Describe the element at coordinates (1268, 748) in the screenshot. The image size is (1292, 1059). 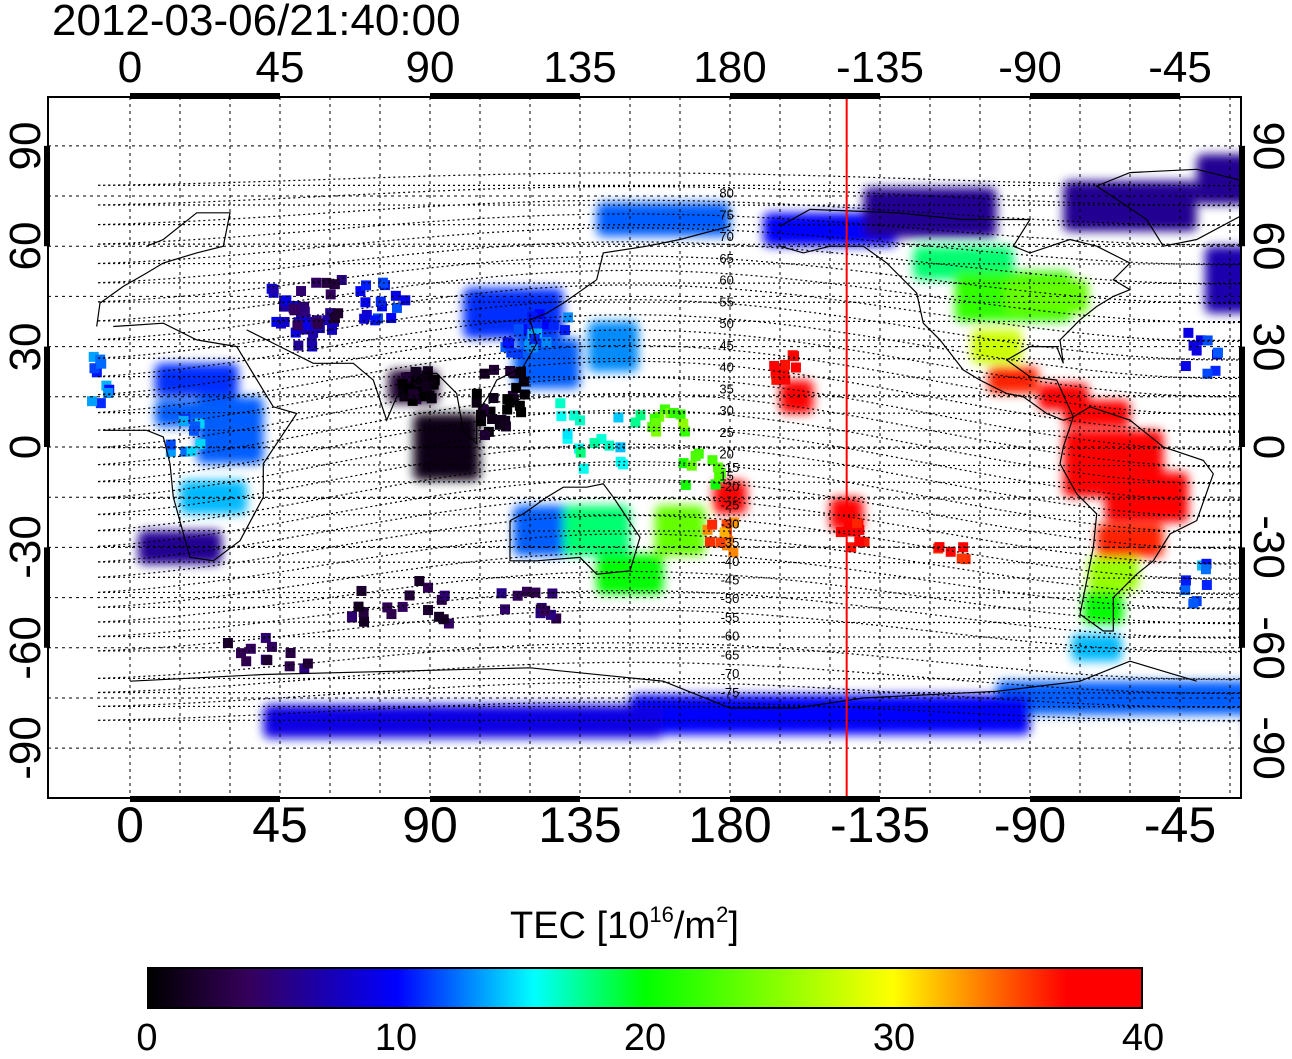
I see `right-lat-tick-label: -90` at that location.